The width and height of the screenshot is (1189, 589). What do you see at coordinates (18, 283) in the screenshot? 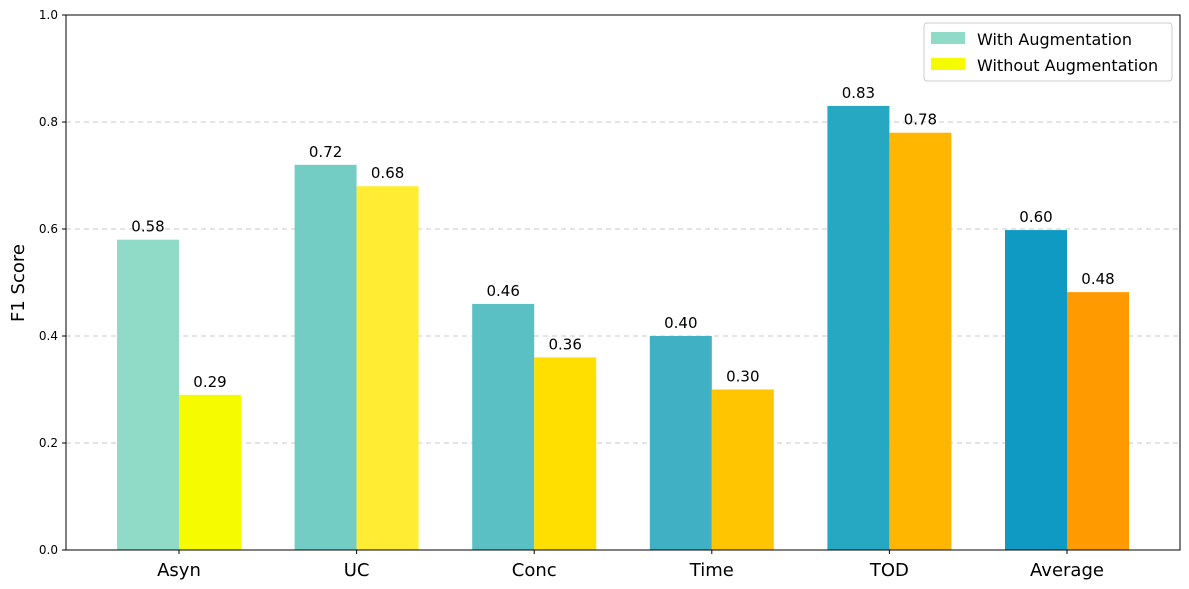
I see `y-axis-label: F1 Score` at bounding box center [18, 283].